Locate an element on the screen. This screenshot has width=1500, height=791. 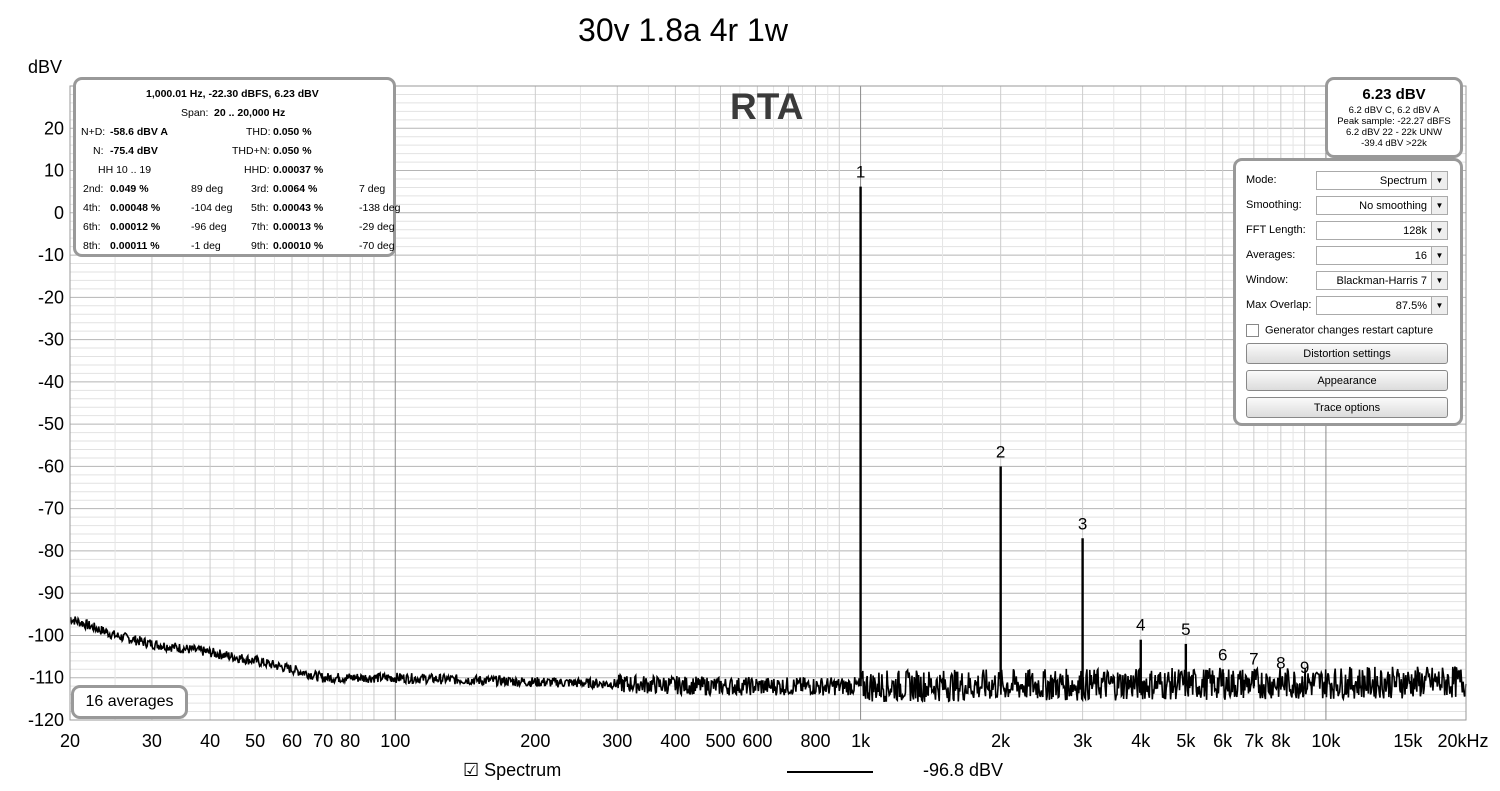
control-label: Window: is located at coordinates (1267, 280).